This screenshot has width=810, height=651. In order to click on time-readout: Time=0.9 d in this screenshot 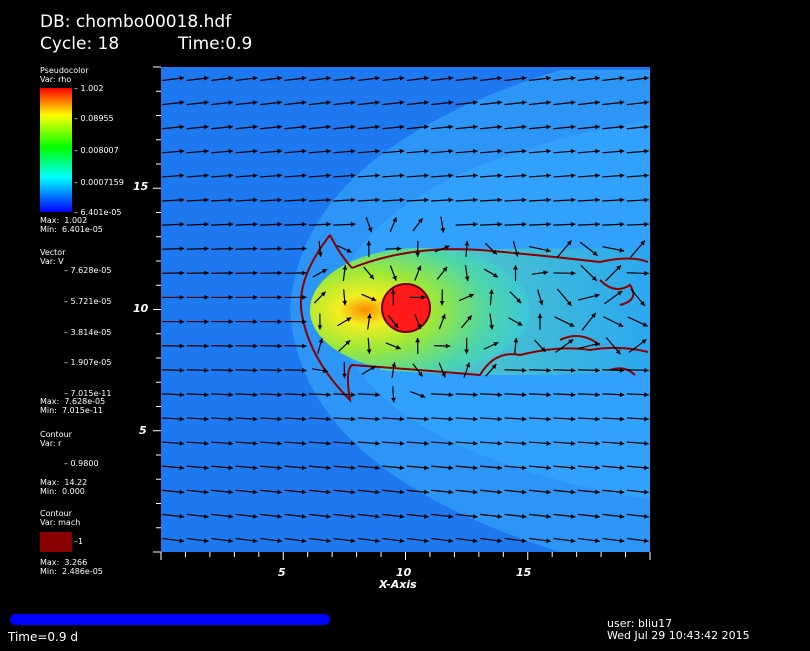, I will do `click(43, 637)`.